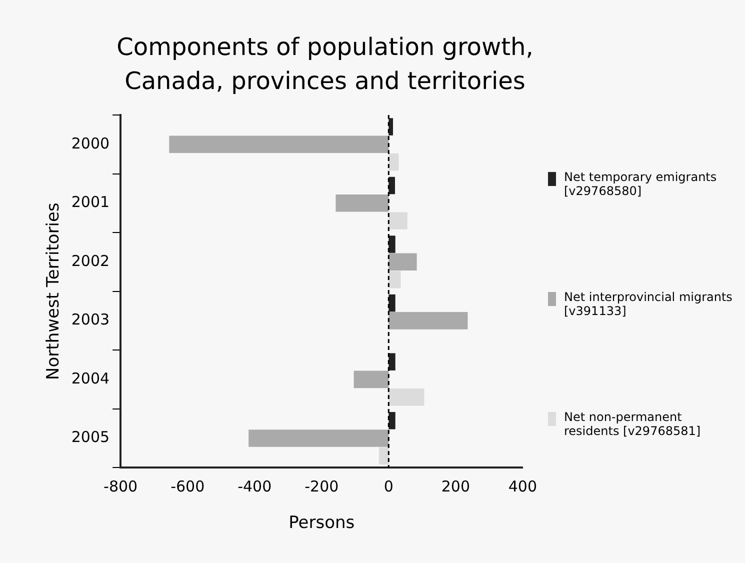 The image size is (745, 563). Describe the element at coordinates (90, 319) in the screenshot. I see `y-tick-label: 2003` at that location.